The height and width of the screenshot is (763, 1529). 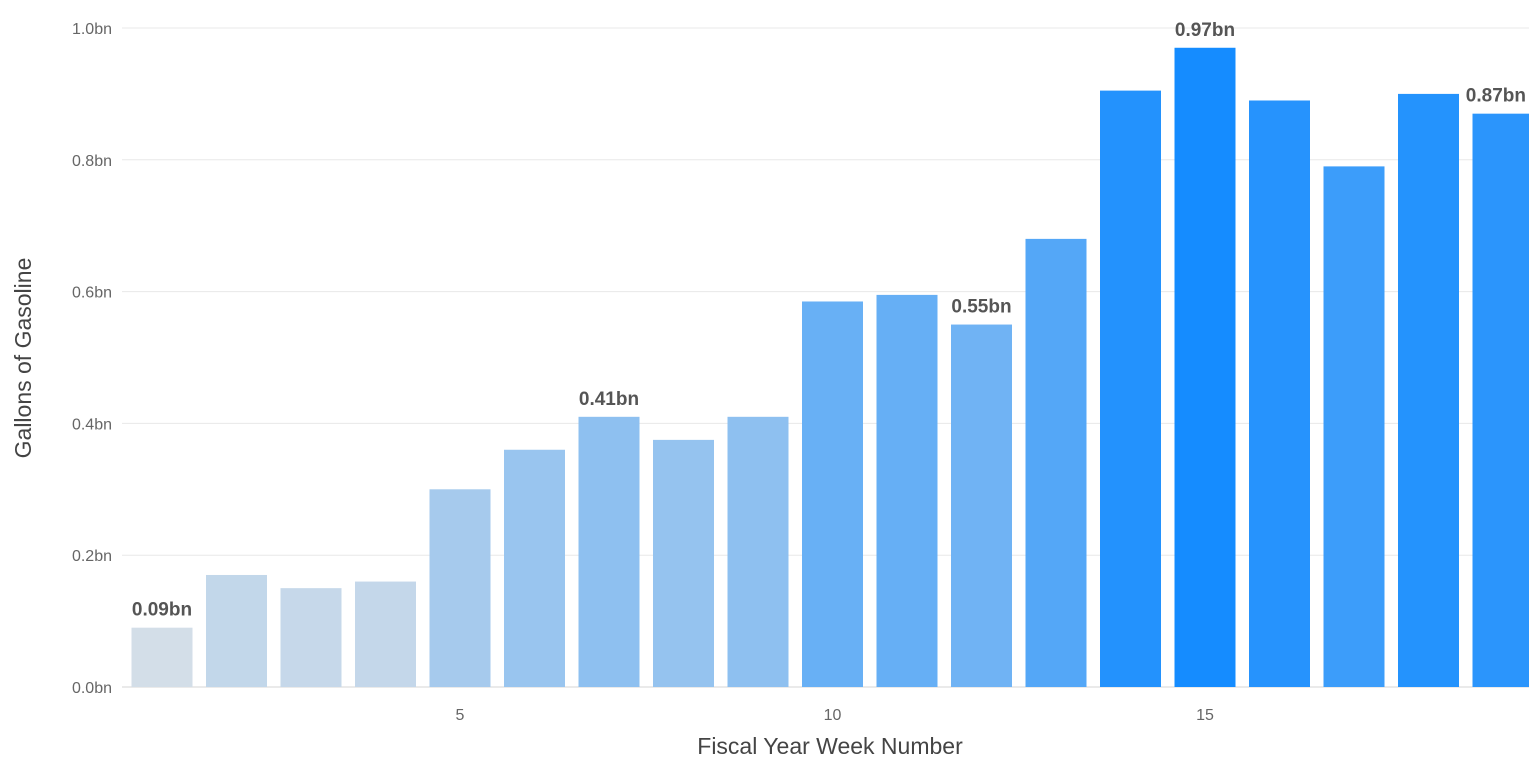 I want to click on y-tick-label: 0.0bn, so click(x=92, y=688).